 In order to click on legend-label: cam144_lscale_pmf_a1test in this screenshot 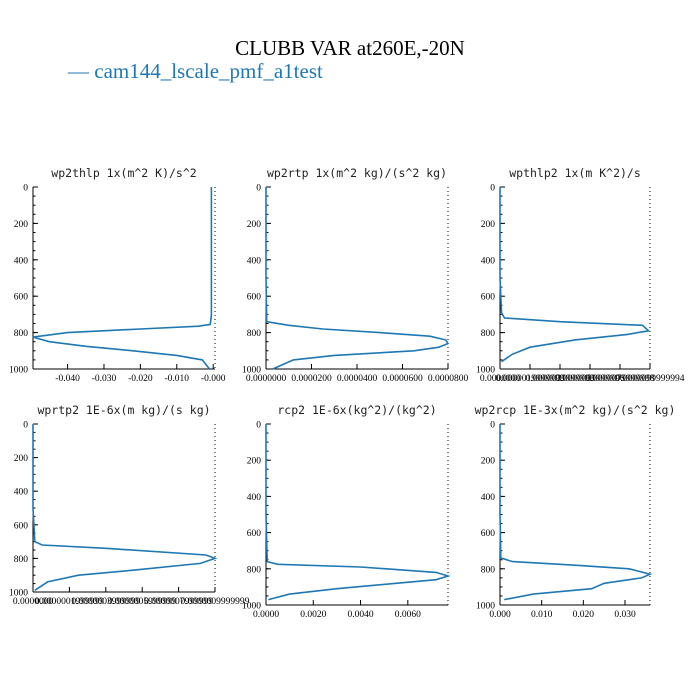, I will do `click(208, 71)`.